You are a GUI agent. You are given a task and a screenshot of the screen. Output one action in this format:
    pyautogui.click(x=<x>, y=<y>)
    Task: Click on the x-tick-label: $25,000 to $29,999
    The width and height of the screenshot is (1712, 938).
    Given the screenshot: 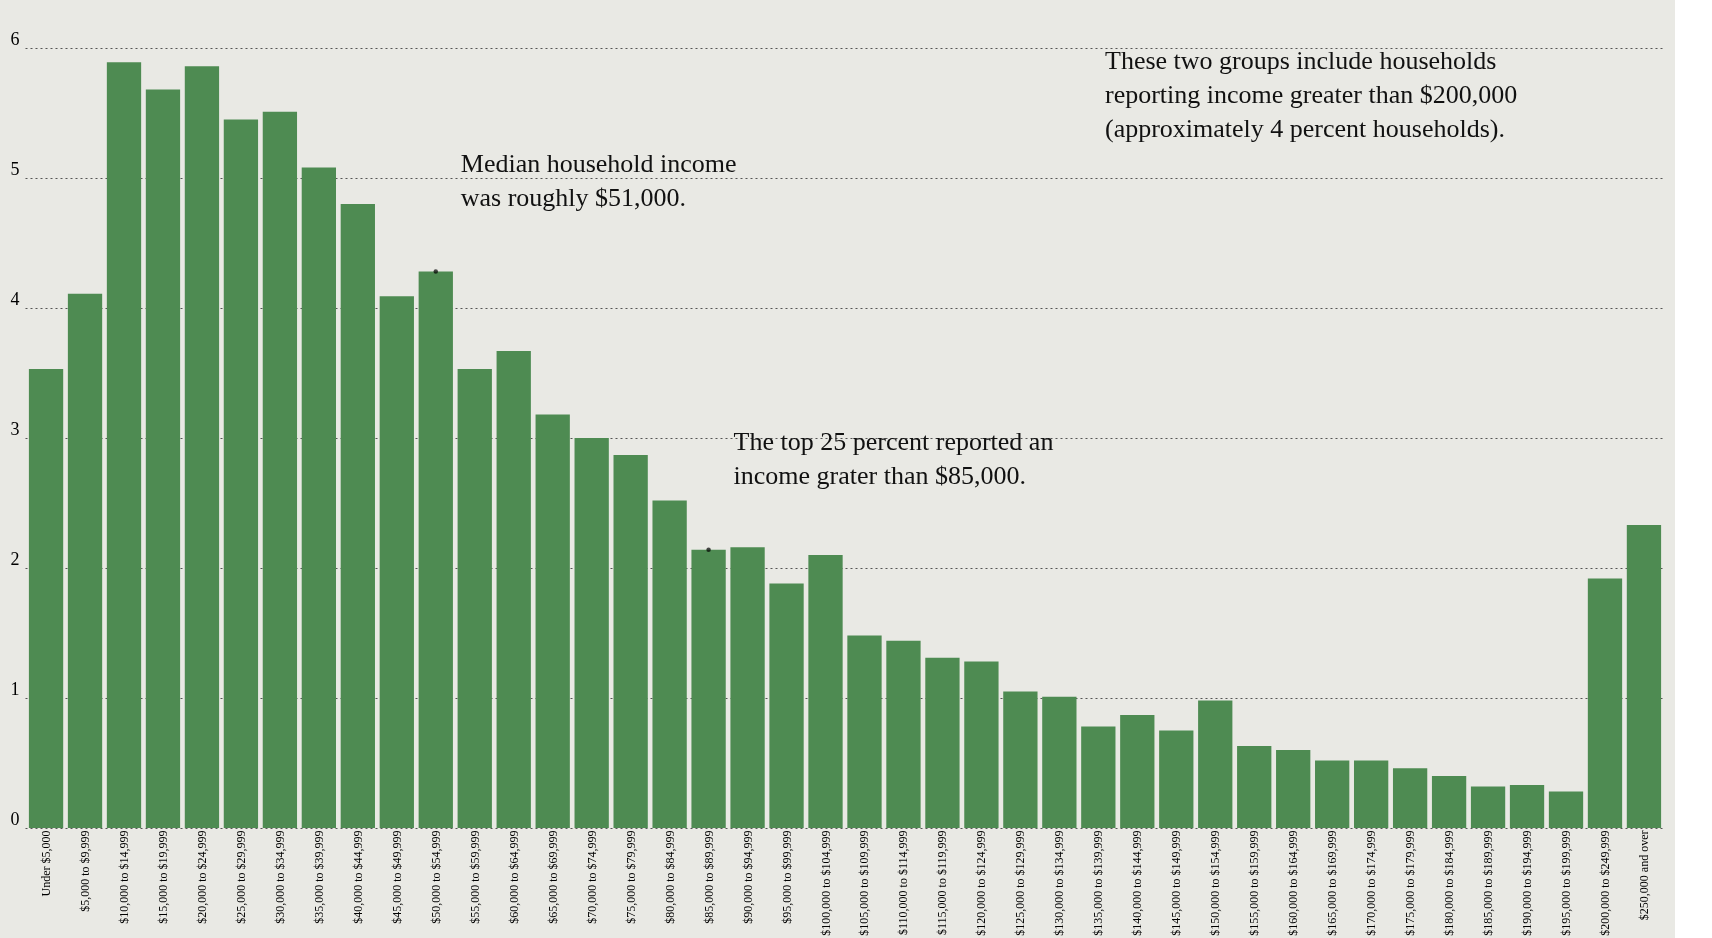 What is the action you would take?
    pyautogui.click(x=240, y=877)
    